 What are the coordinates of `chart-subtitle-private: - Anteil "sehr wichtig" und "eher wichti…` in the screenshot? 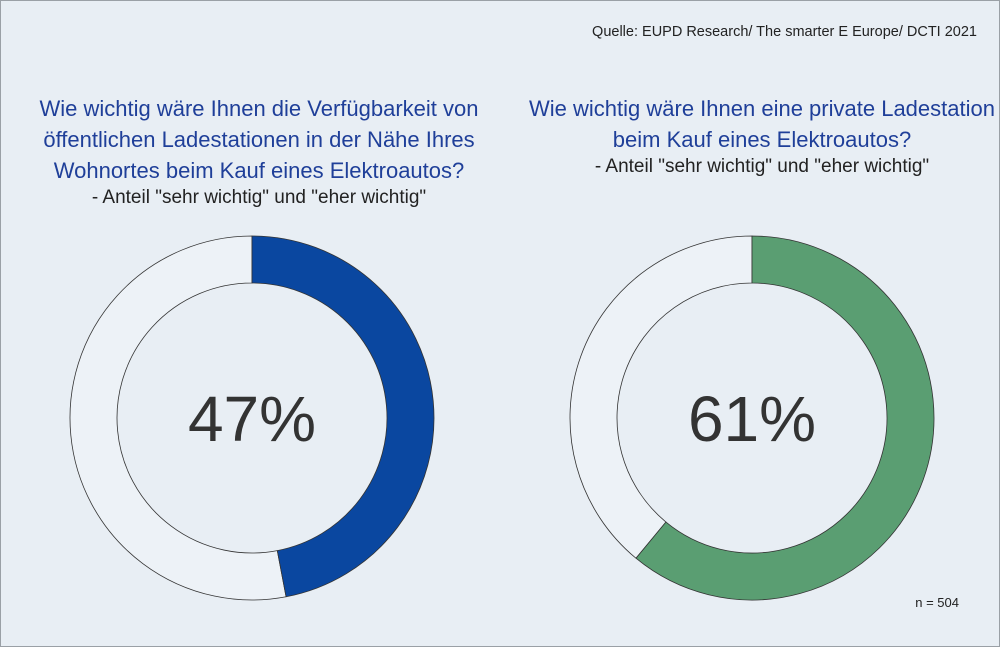 It's located at (762, 166).